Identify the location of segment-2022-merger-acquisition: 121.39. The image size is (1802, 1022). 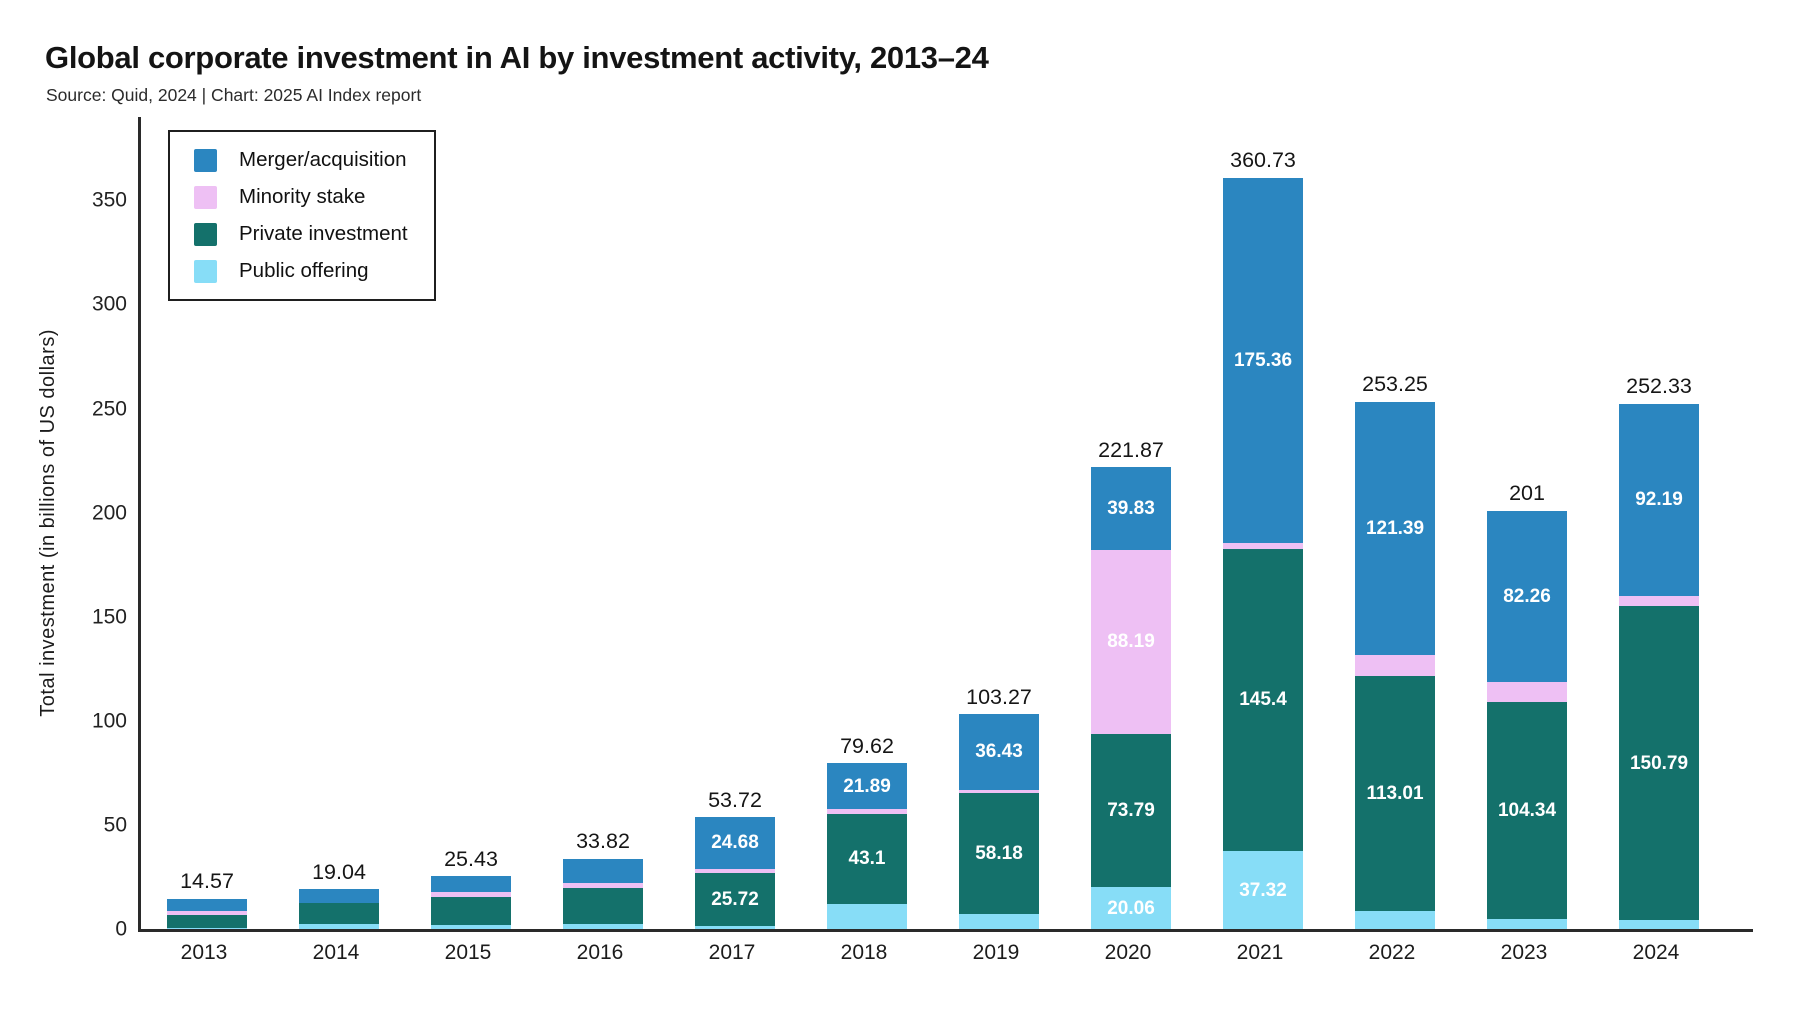
(1395, 528).